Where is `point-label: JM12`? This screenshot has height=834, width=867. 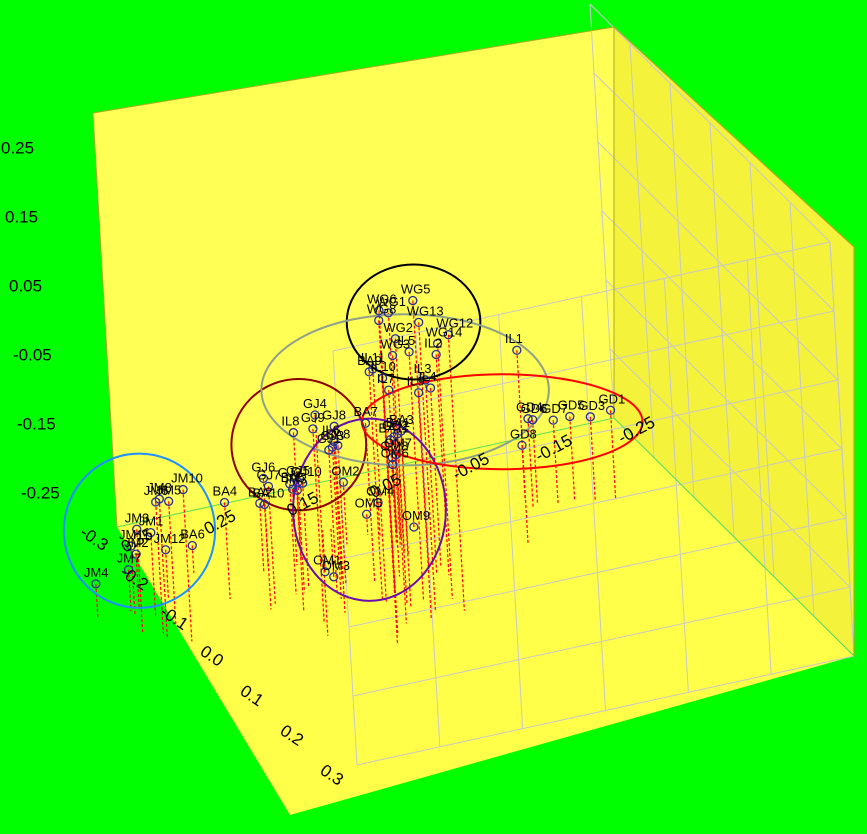
point-label: JM12 is located at coordinates (170, 538).